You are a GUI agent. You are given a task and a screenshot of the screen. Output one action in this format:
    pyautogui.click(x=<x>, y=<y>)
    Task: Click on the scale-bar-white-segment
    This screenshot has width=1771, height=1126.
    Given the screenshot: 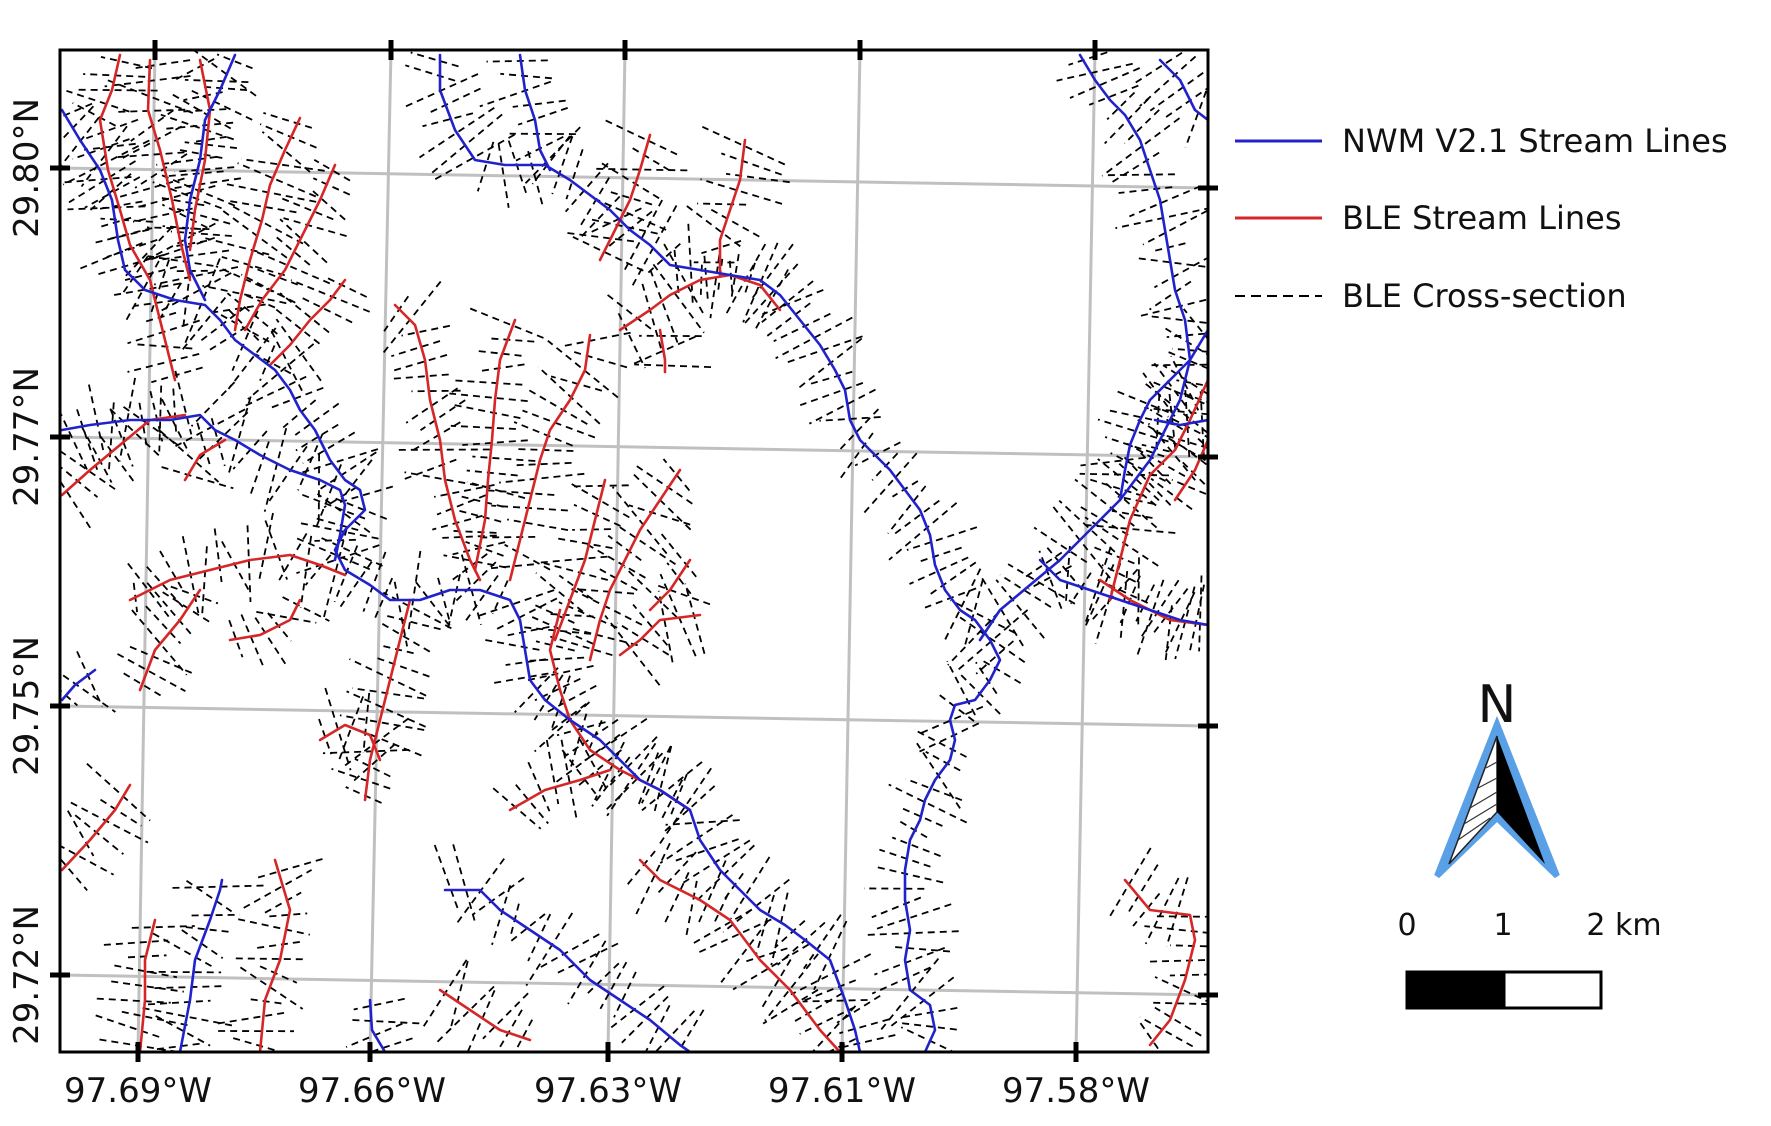 What is the action you would take?
    pyautogui.click(x=1552, y=990)
    